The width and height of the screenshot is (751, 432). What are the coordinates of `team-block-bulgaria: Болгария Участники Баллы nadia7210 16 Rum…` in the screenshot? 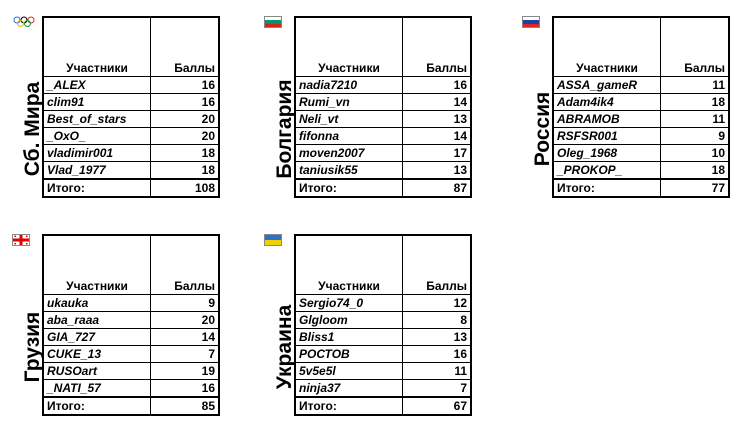 It's located at (384, 111).